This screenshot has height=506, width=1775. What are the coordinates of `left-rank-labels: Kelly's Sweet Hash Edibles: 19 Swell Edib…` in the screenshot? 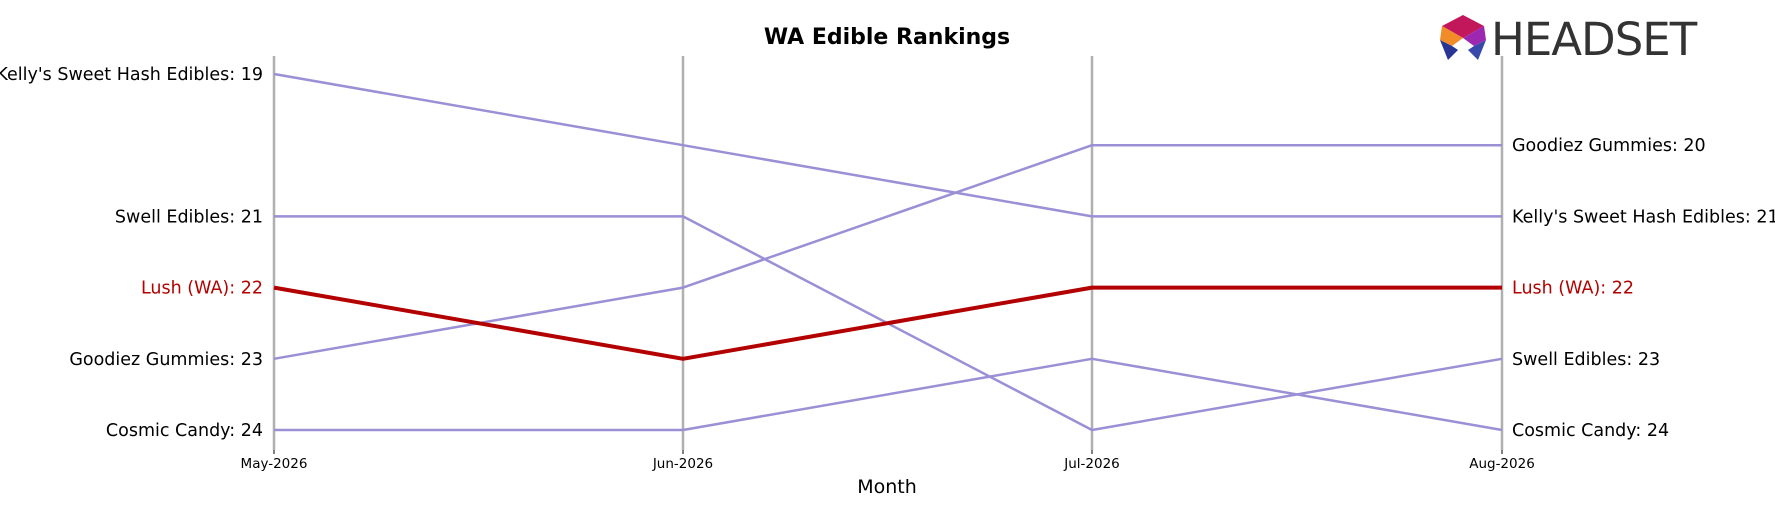 It's located at (131, 253).